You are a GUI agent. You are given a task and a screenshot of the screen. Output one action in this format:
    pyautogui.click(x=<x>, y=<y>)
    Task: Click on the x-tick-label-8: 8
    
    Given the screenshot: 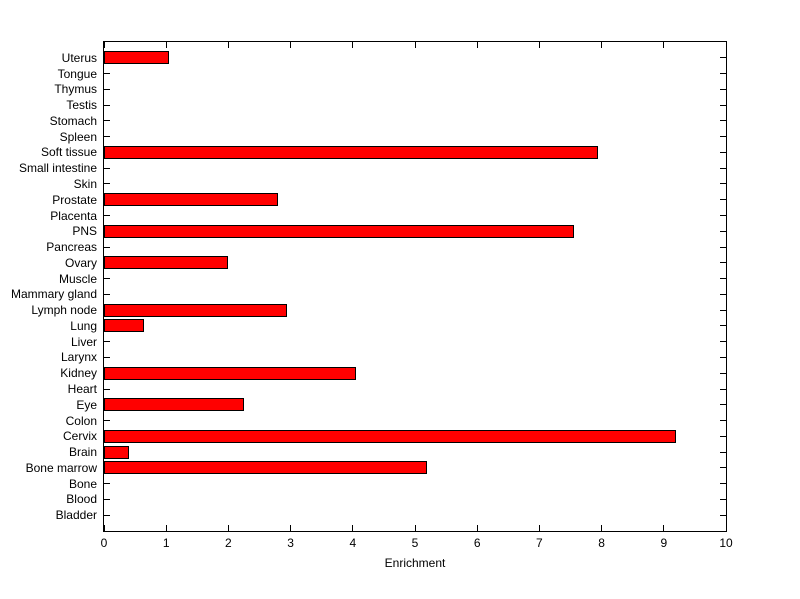 What is the action you would take?
    pyautogui.click(x=601, y=543)
    